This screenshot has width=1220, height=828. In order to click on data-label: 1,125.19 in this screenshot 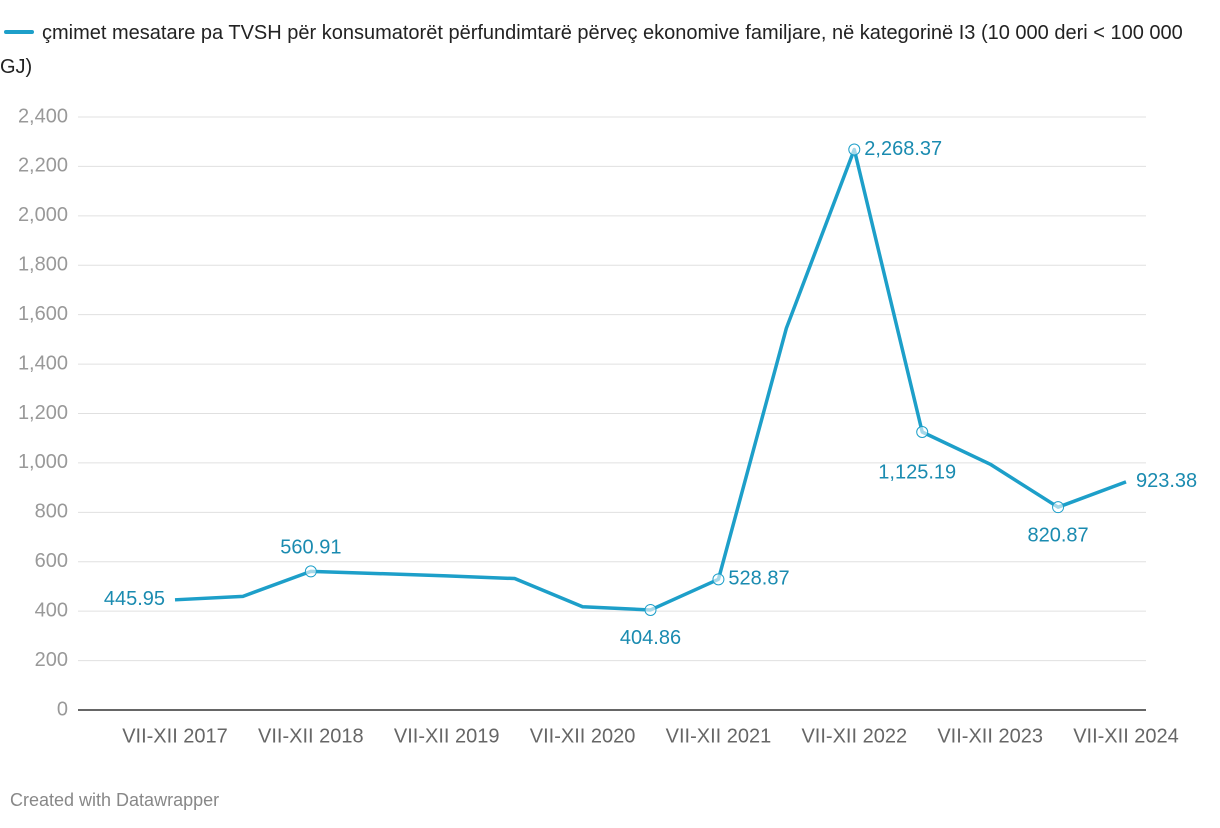, I will do `click(917, 472)`.